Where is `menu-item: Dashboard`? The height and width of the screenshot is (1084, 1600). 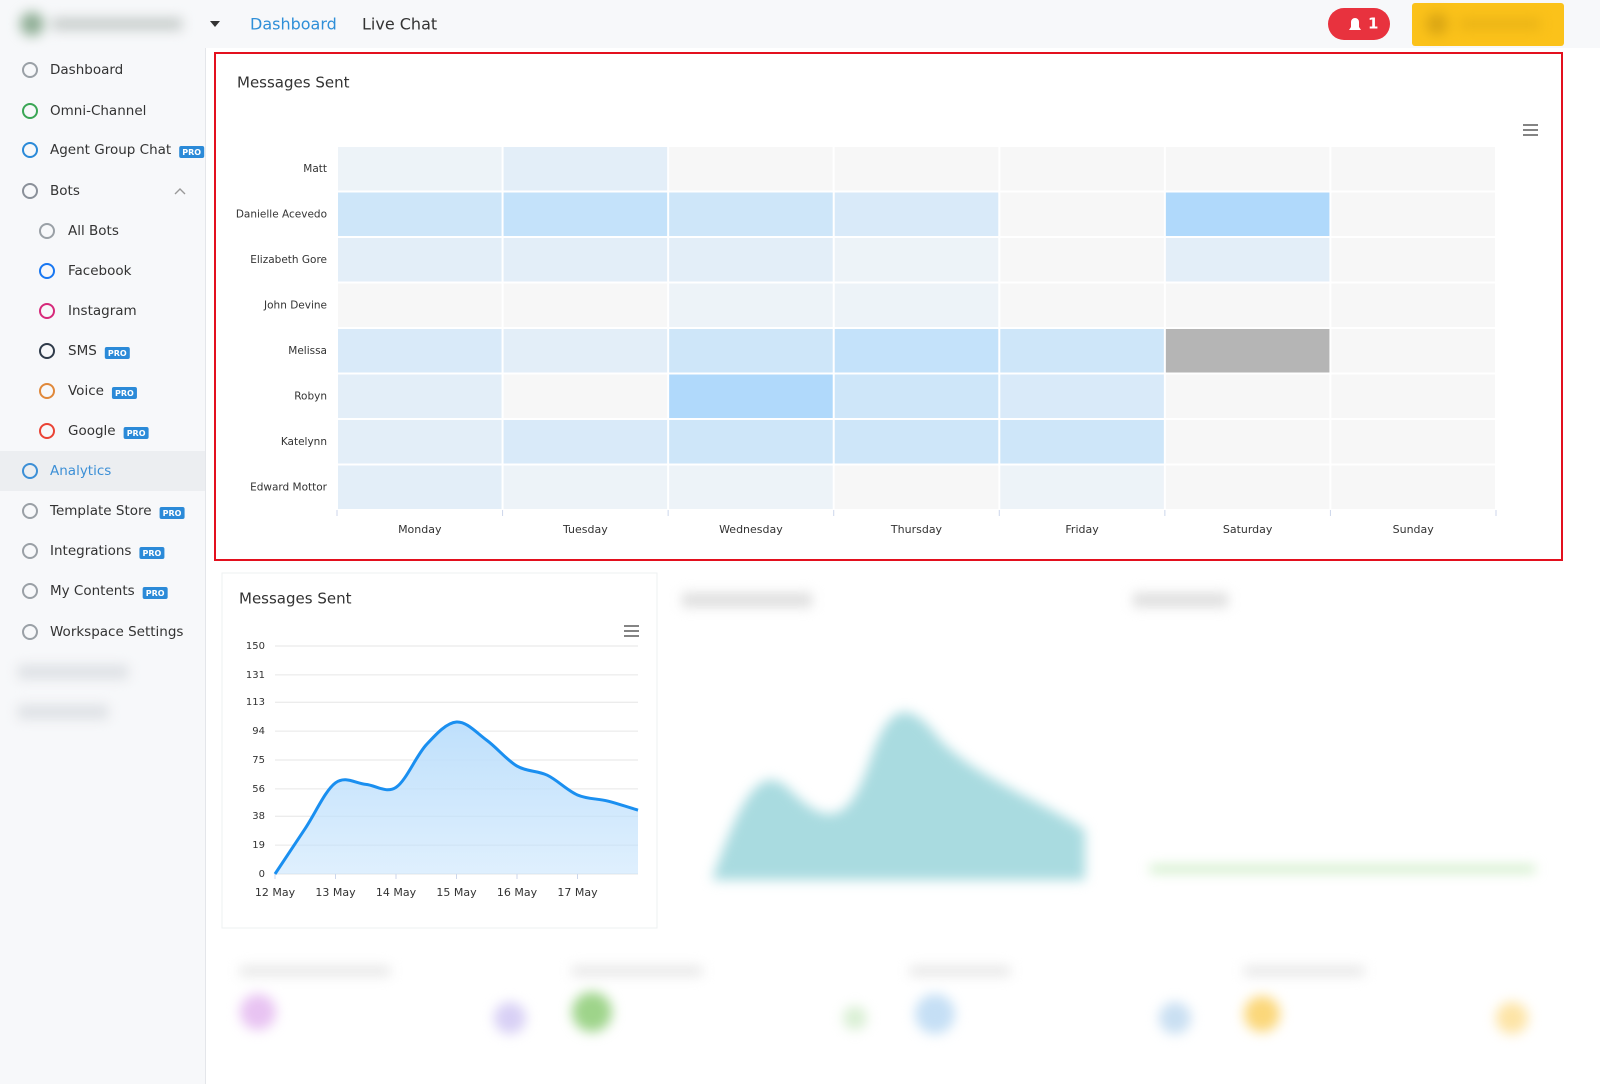 menu-item: Dashboard is located at coordinates (86, 70).